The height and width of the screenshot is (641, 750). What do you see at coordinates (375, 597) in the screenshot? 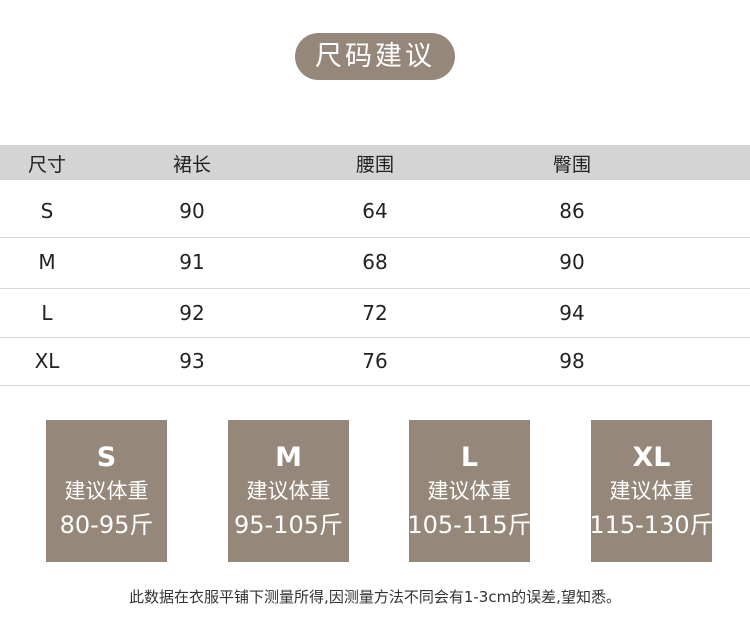
I see `measurement-note: 此数据在衣服平铺下测量所得,因测量方法不同会有1-3cm的误差,望知悉。` at bounding box center [375, 597].